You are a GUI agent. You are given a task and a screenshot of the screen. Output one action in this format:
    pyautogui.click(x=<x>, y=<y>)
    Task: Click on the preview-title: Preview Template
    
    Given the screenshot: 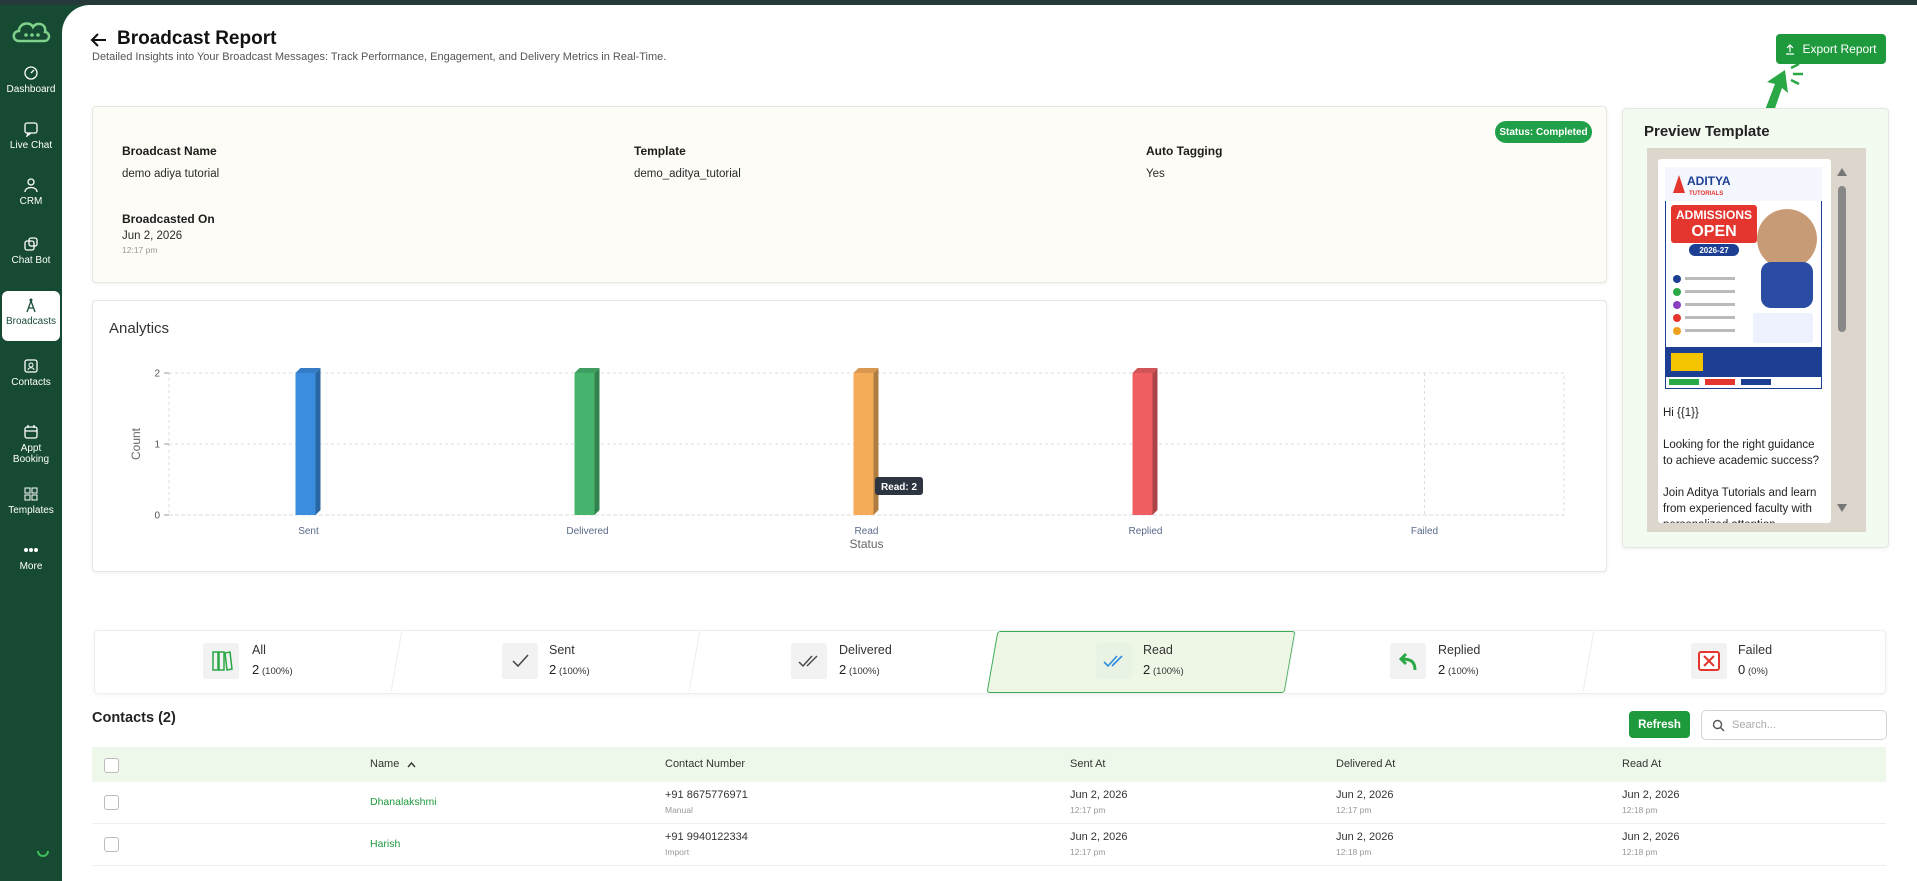 What is the action you would take?
    pyautogui.click(x=1707, y=131)
    